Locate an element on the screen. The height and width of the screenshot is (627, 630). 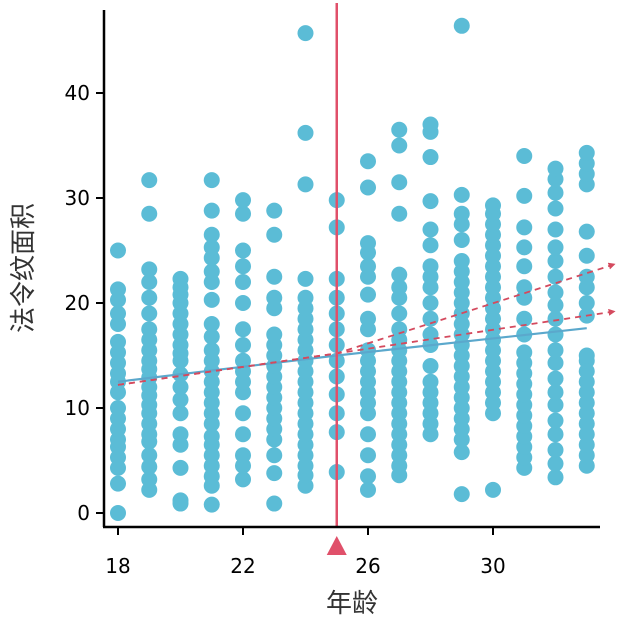
x-tick-label: 22 is located at coordinates (242, 566).